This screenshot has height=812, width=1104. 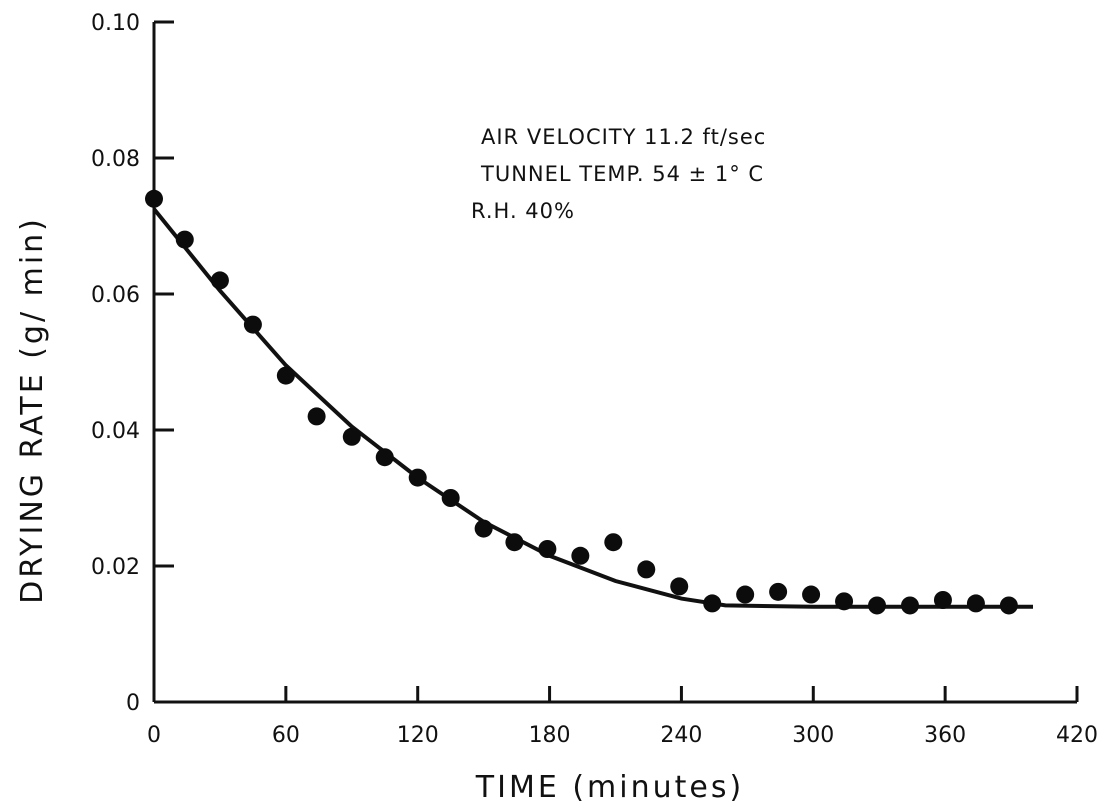 What do you see at coordinates (115, 431) in the screenshot?
I see `y-tick-label: 0.04` at bounding box center [115, 431].